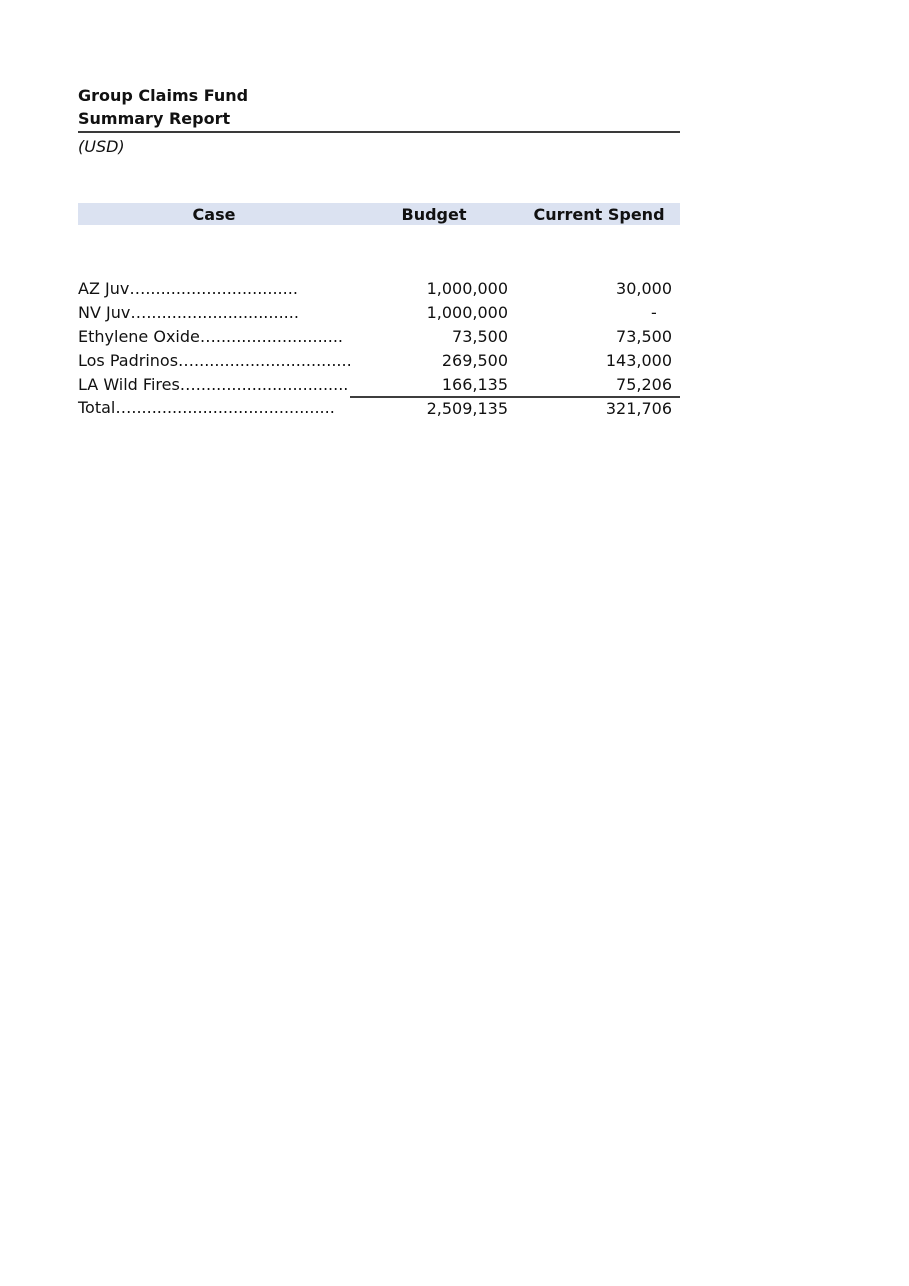 The image size is (909, 1286). What do you see at coordinates (101, 146) in the screenshot?
I see `currency-note: (USD)` at bounding box center [101, 146].